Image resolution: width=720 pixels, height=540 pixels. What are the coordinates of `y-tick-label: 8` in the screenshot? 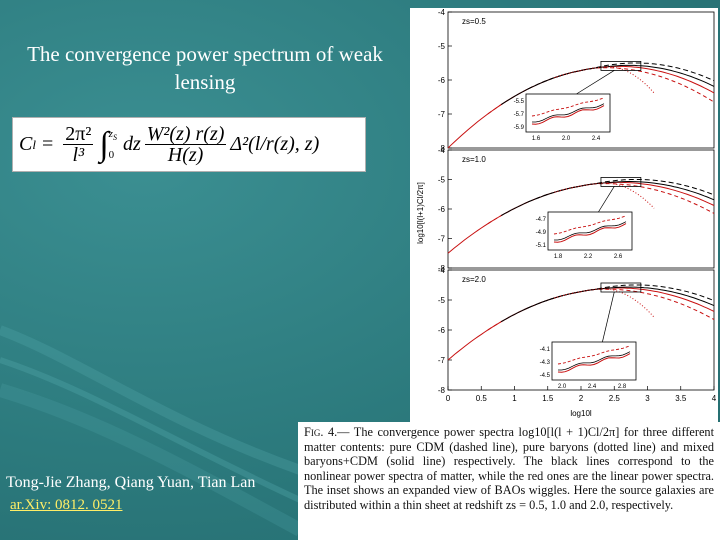 It's located at (443, 148).